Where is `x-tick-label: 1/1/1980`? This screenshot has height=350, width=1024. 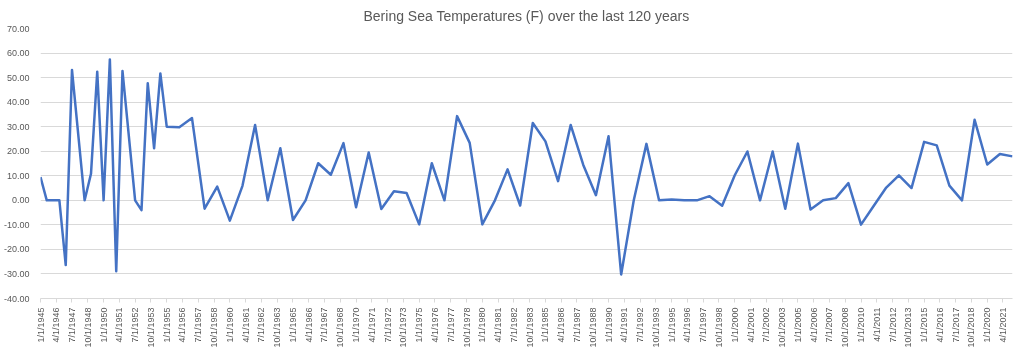 x-tick-label: 1/1/1980 is located at coordinates (482, 325).